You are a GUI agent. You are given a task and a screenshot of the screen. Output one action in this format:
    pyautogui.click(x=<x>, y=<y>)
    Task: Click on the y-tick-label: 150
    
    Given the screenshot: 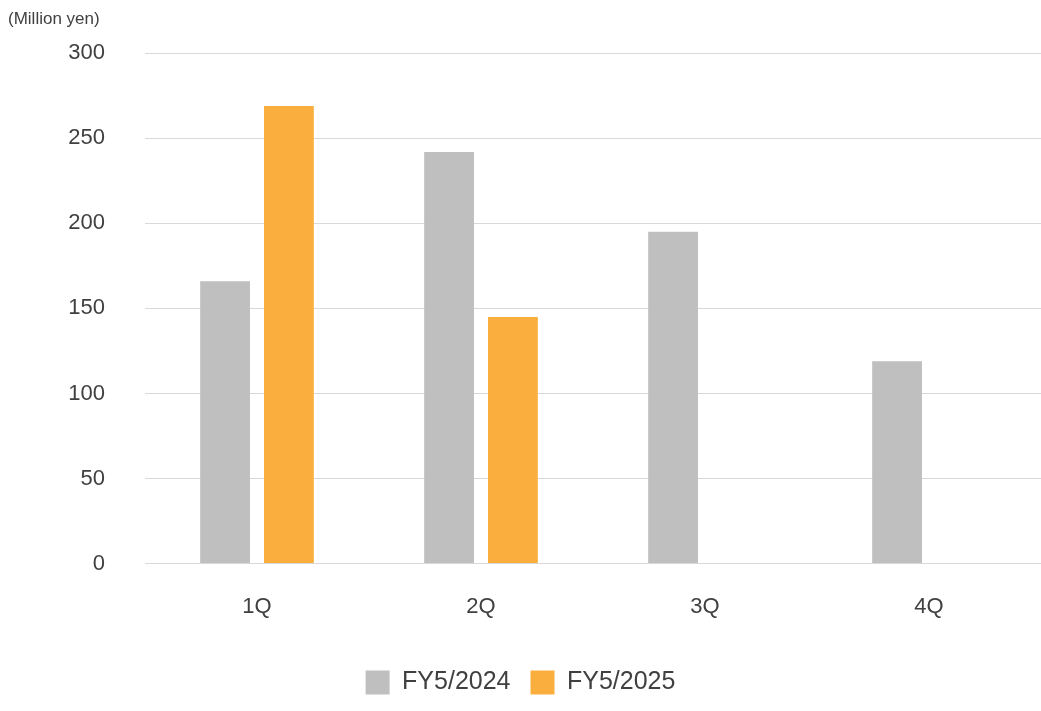 What is the action you would take?
    pyautogui.click(x=86, y=307)
    